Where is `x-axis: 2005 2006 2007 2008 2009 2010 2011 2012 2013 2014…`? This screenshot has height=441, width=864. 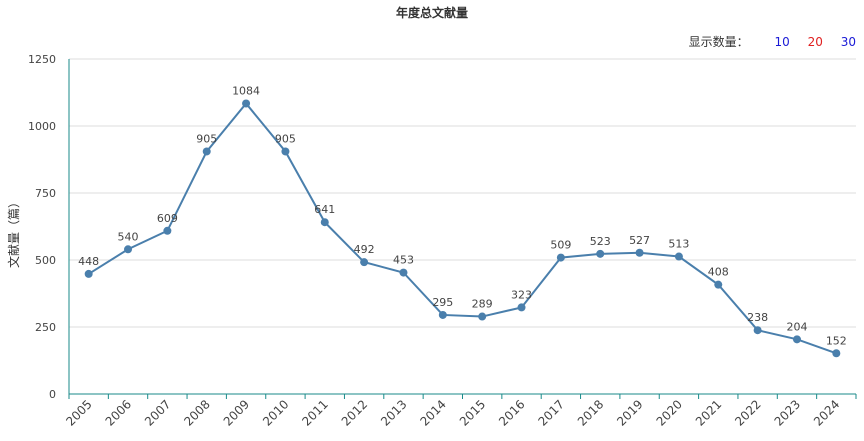
x-axis: 2005 2006 2007 2008 2009 2010 2011 2012 2013 2014… is located at coordinates (460, 411).